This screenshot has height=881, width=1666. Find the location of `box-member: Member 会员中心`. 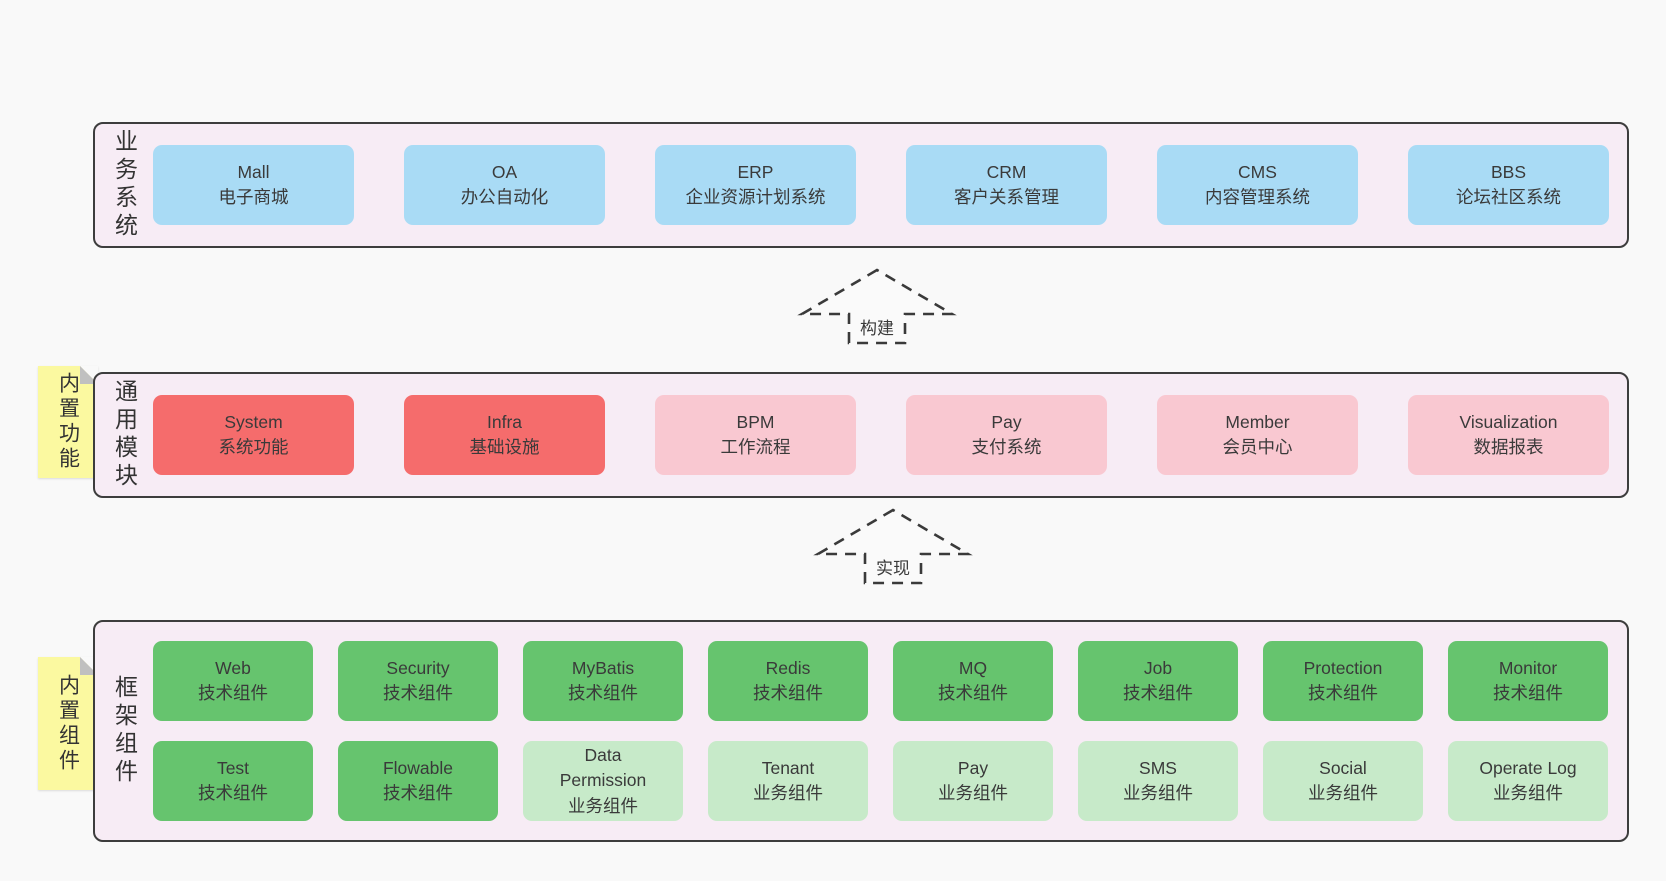

box-member: Member 会员中心 is located at coordinates (1257, 435).